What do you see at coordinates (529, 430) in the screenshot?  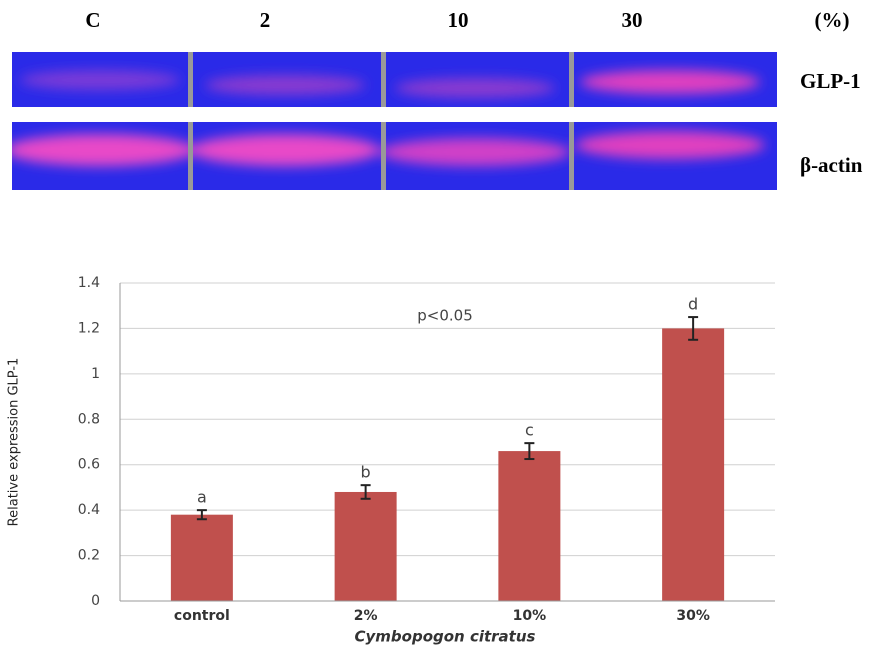 I see `bar-label: c` at bounding box center [529, 430].